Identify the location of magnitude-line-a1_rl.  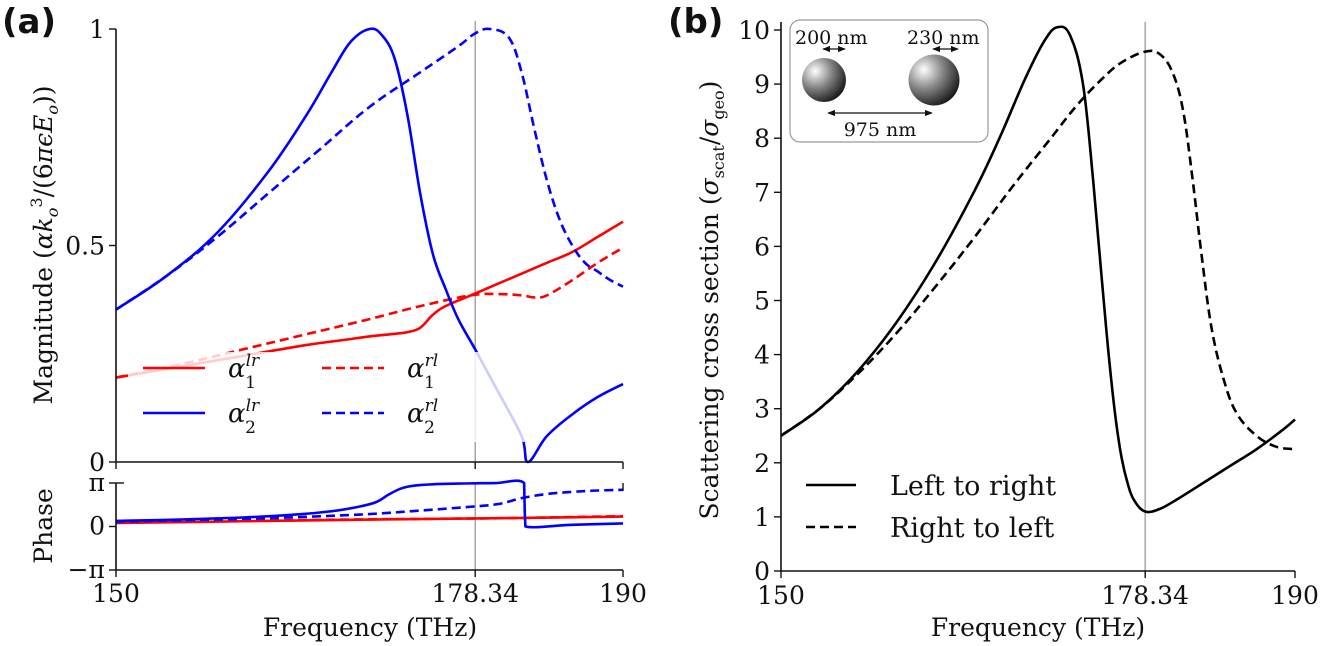
(369, 312).